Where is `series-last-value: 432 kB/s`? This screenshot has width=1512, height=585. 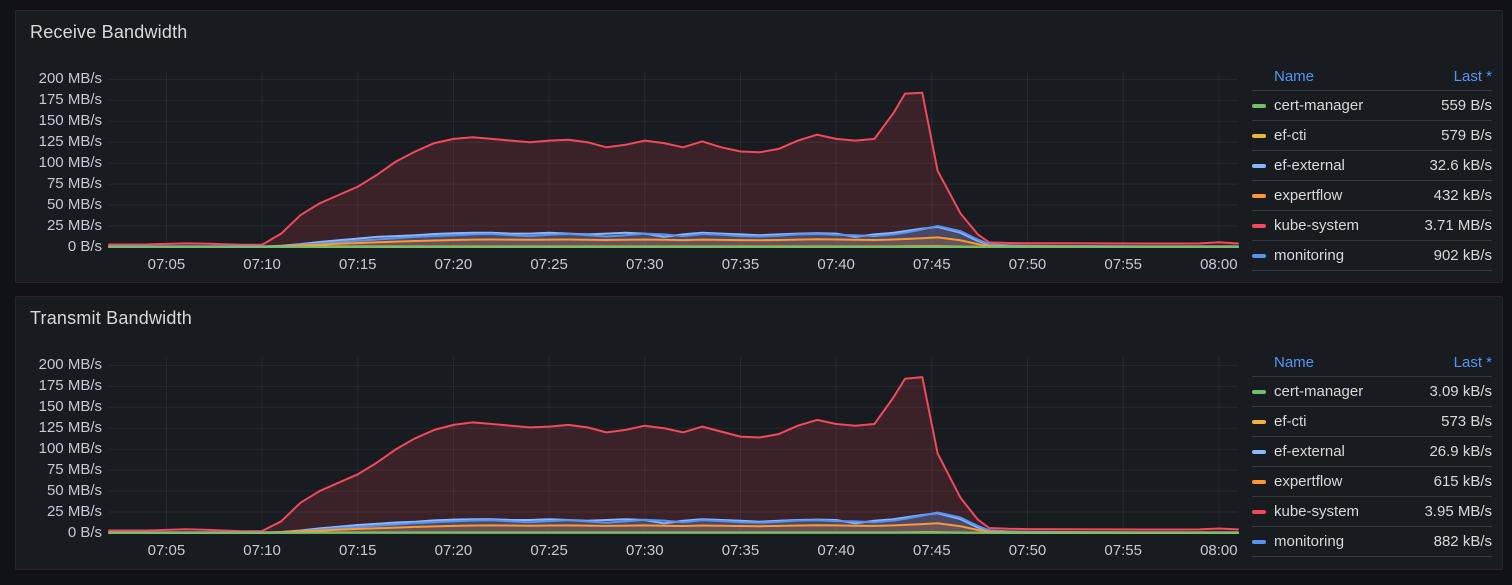 series-last-value: 432 kB/s is located at coordinates (1462, 195).